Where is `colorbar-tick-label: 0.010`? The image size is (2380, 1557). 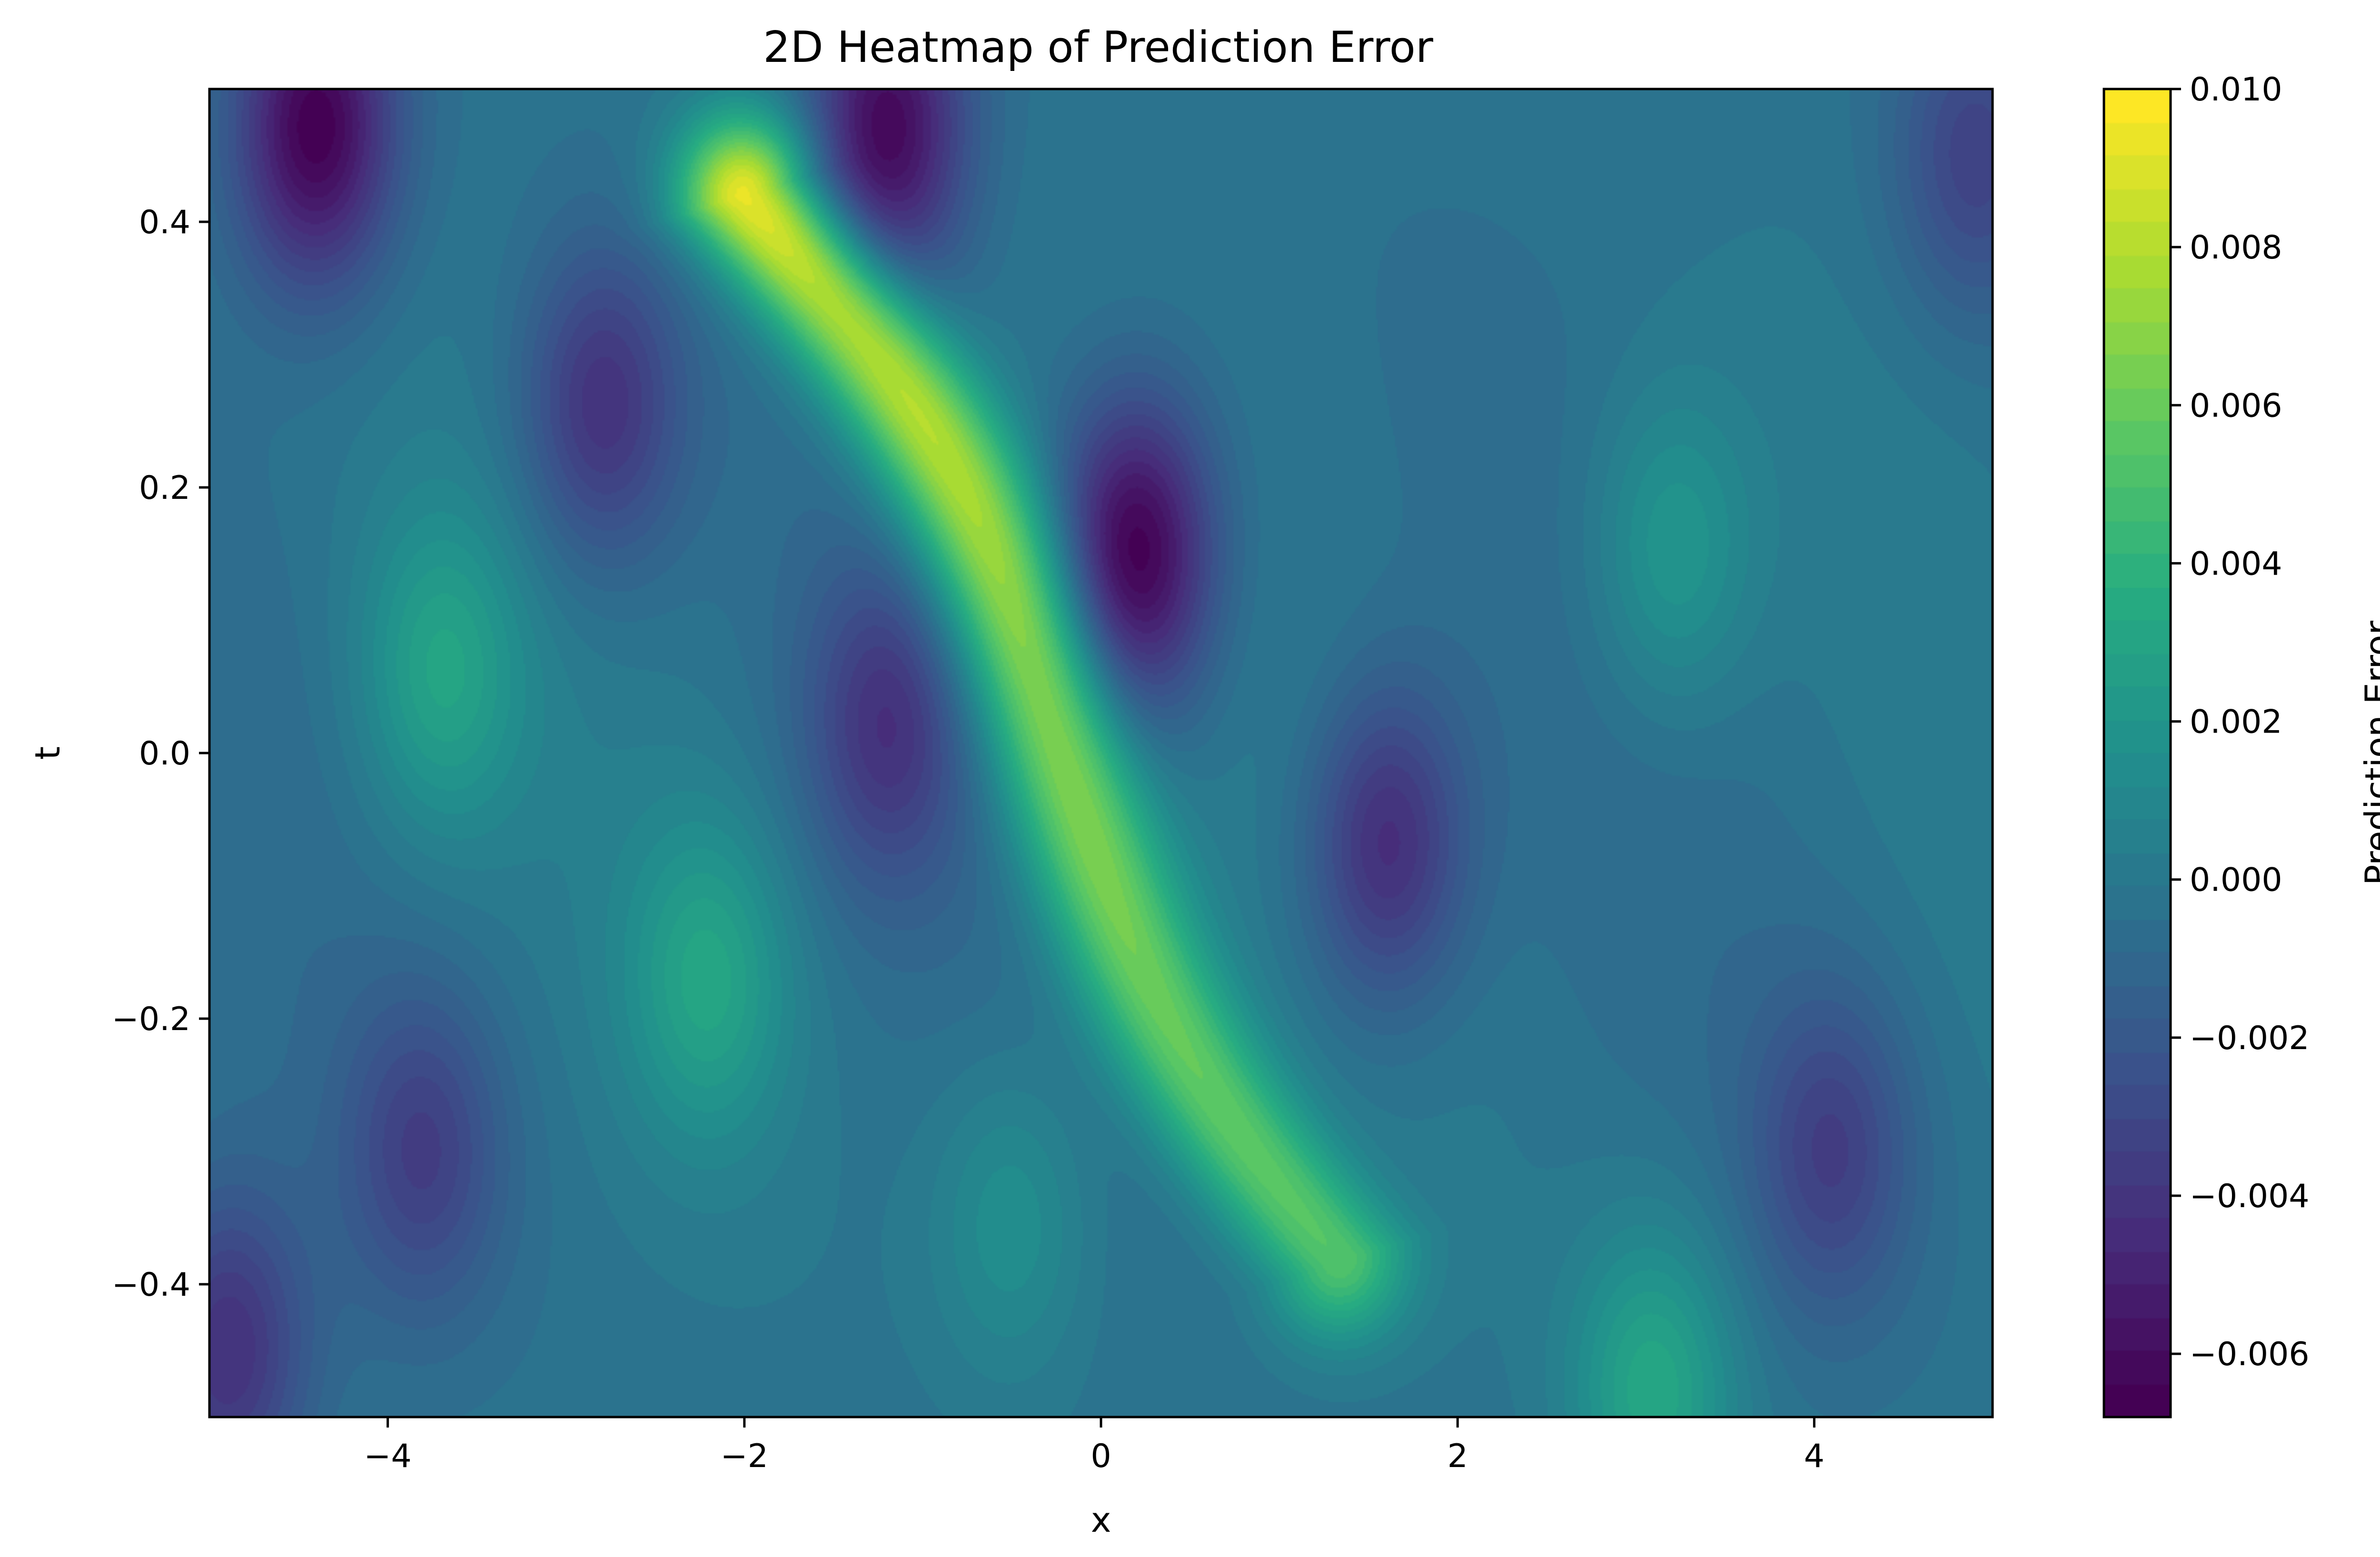 colorbar-tick-label: 0.010 is located at coordinates (2236, 90).